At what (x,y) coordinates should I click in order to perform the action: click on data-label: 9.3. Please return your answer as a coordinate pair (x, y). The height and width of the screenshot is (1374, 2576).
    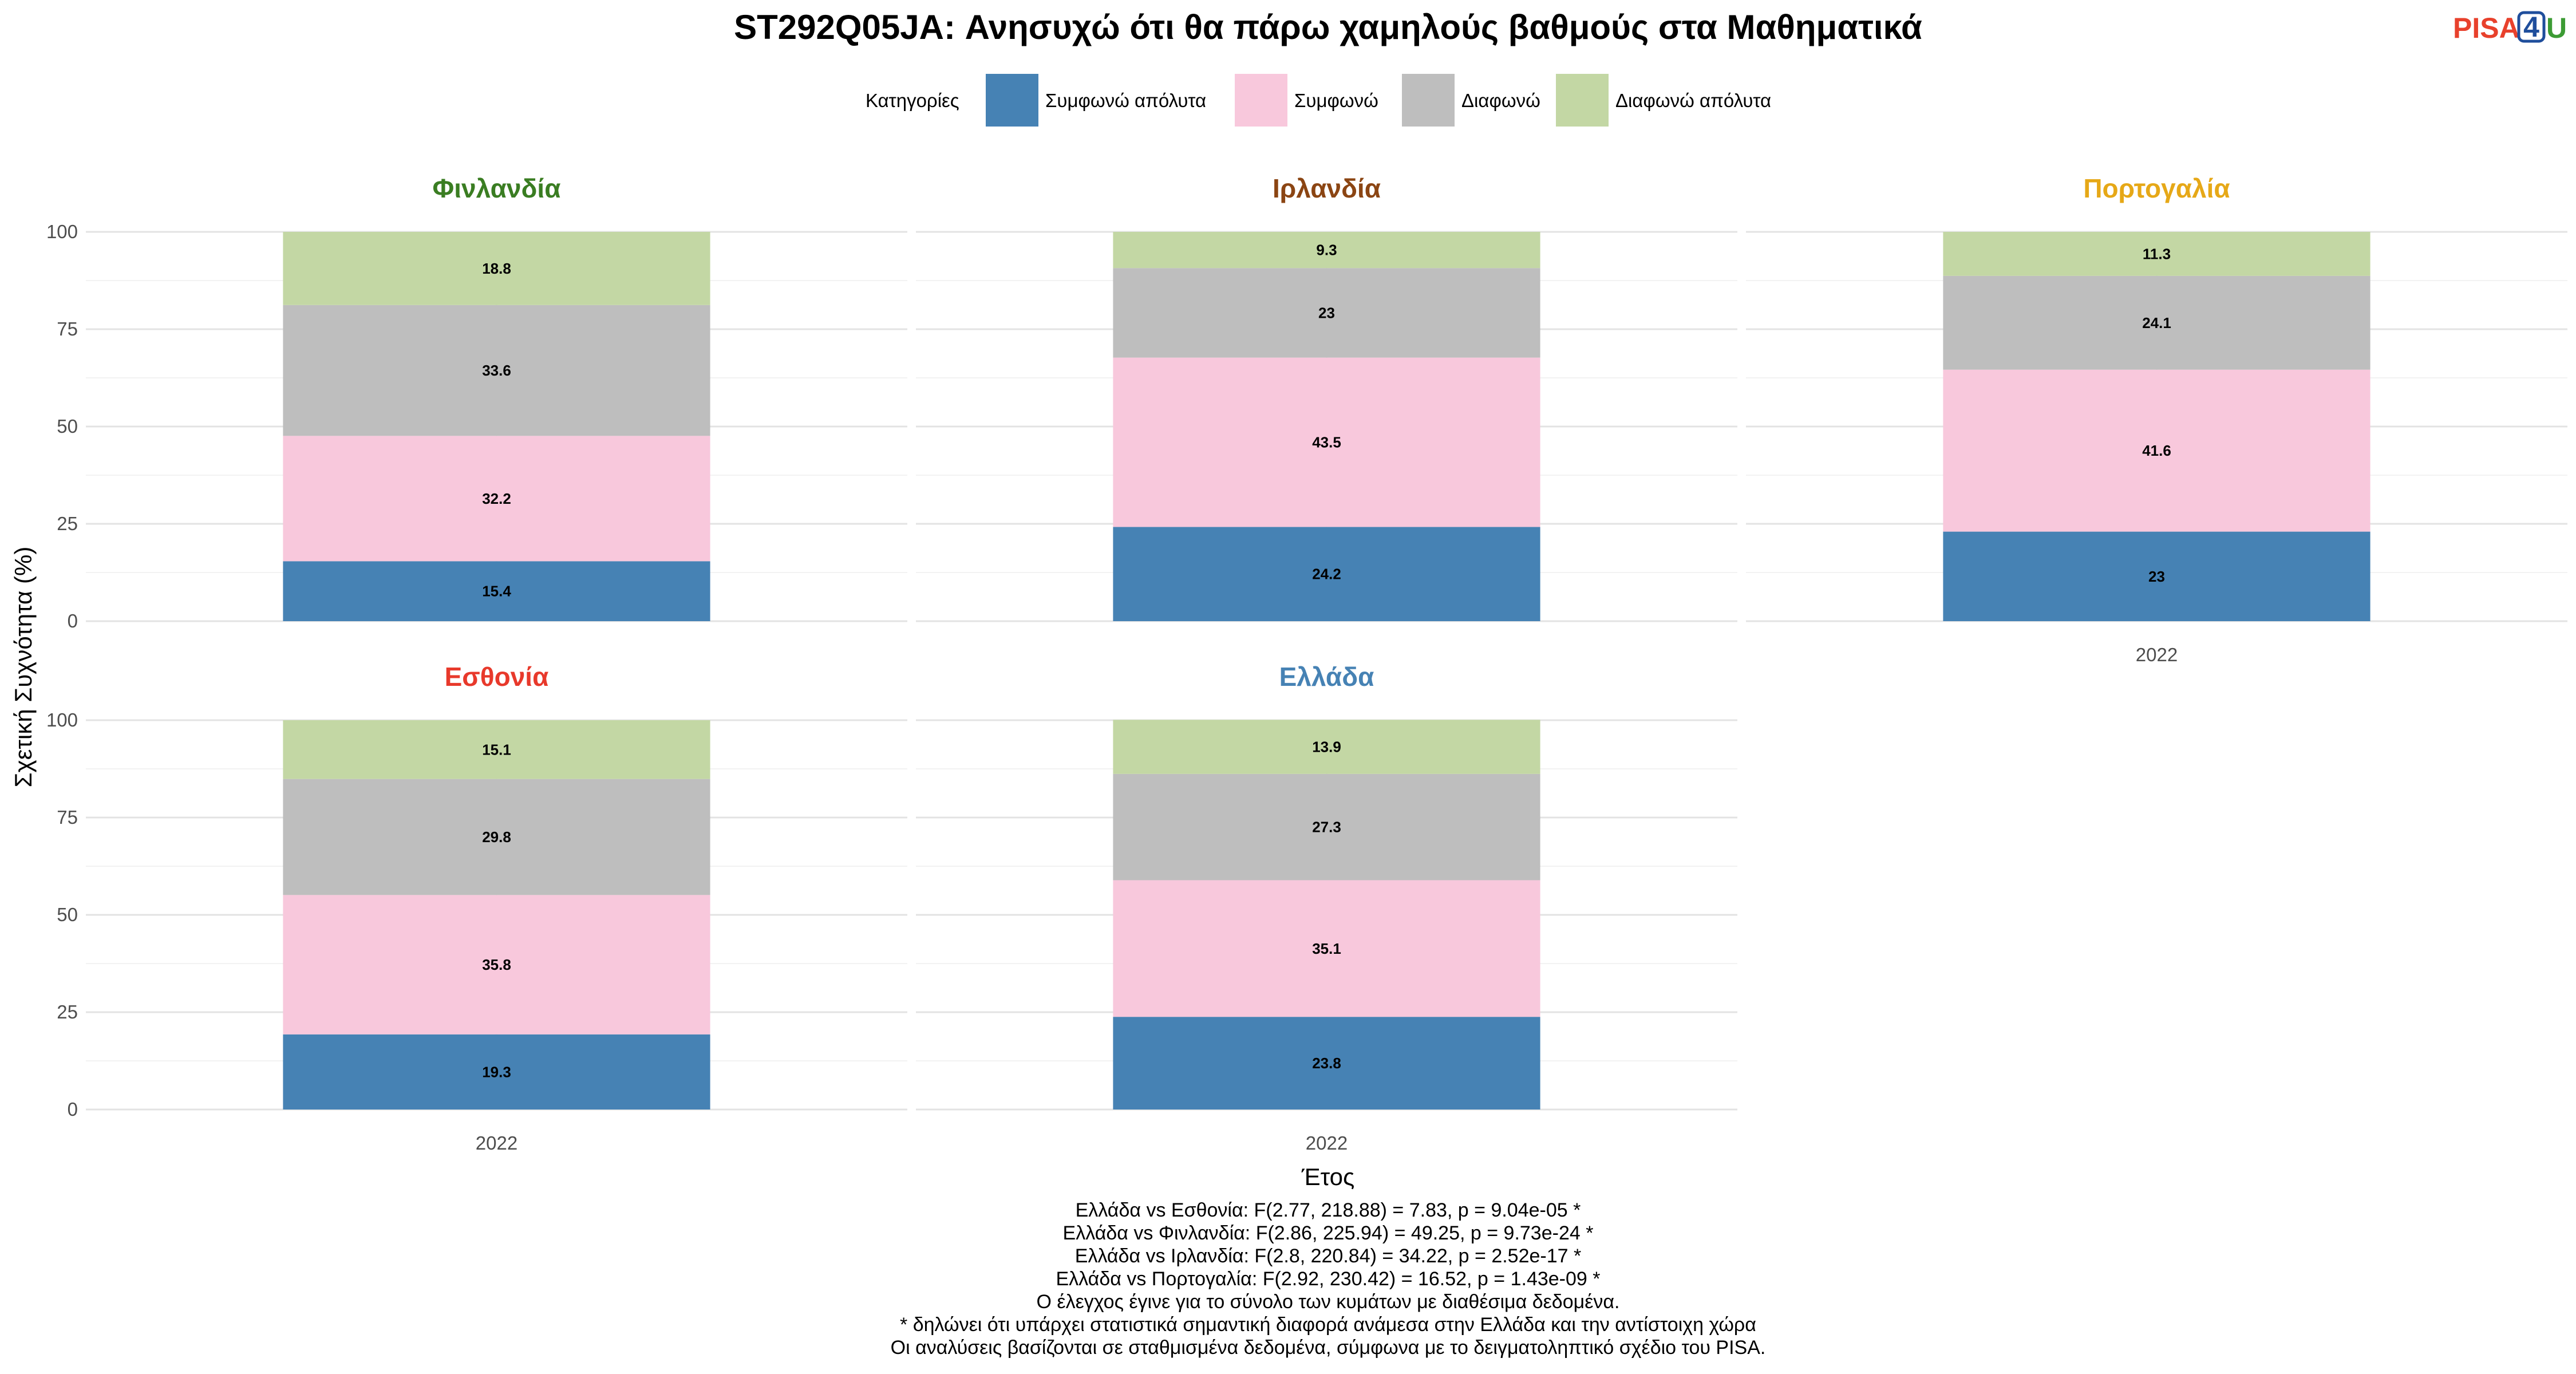
    Looking at the image, I should click on (1326, 251).